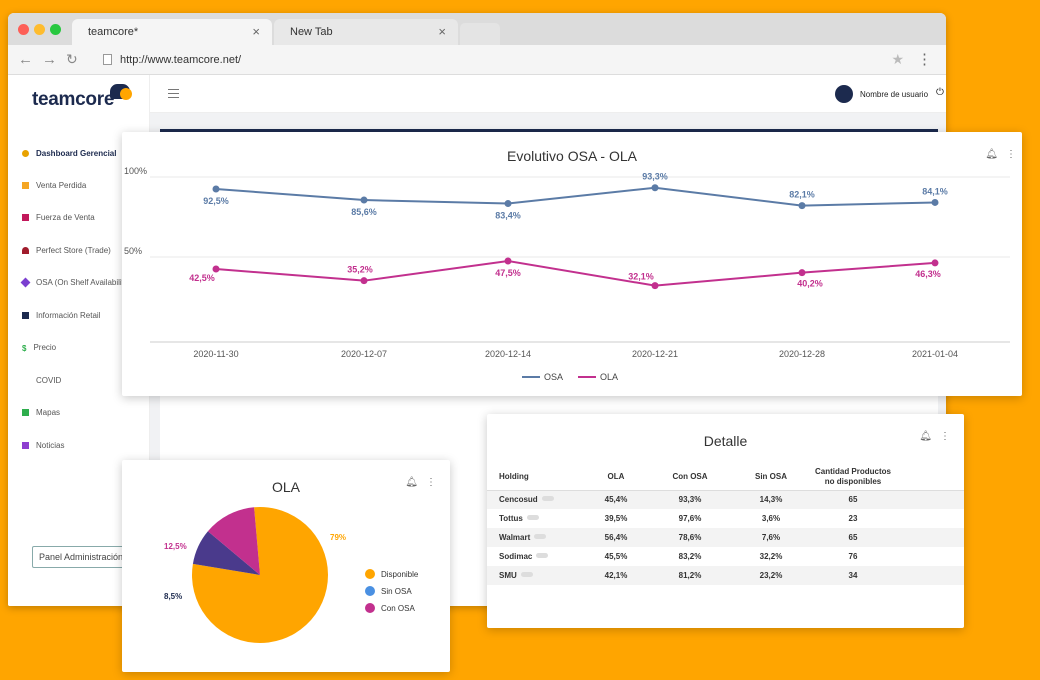 The height and width of the screenshot is (680, 1040). I want to click on tab-label: New Tab, so click(311, 32).